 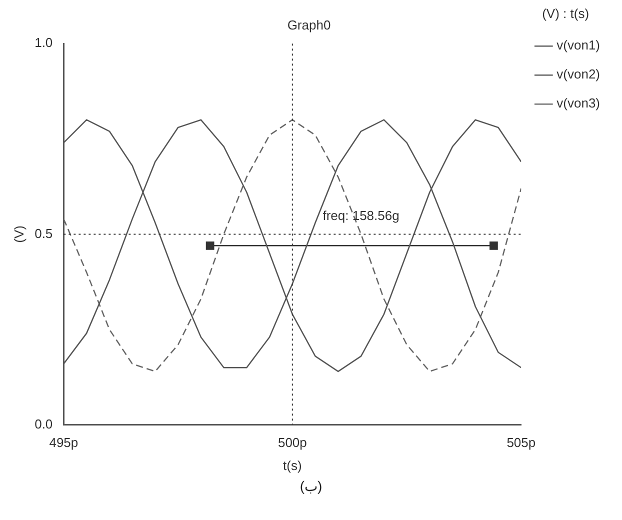 What do you see at coordinates (292, 465) in the screenshot?
I see `x-axis-title: t(s)` at bounding box center [292, 465].